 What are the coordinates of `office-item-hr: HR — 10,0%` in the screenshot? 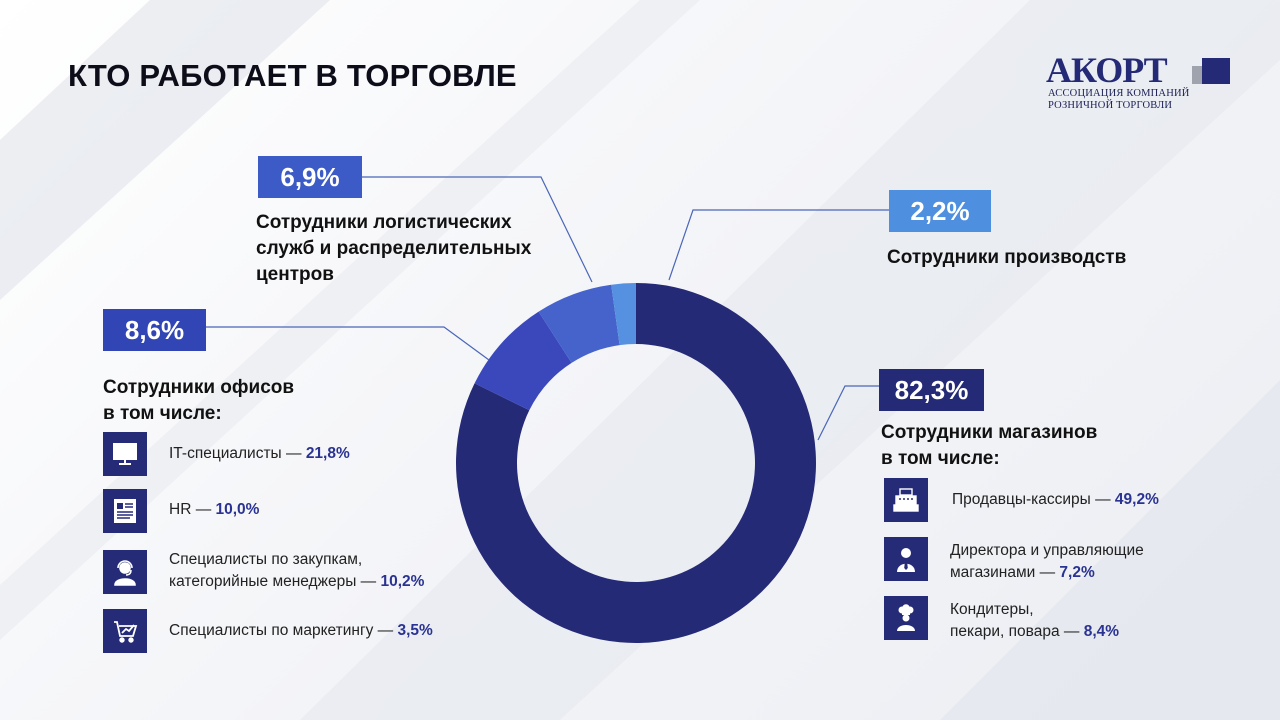 It's located at (214, 510).